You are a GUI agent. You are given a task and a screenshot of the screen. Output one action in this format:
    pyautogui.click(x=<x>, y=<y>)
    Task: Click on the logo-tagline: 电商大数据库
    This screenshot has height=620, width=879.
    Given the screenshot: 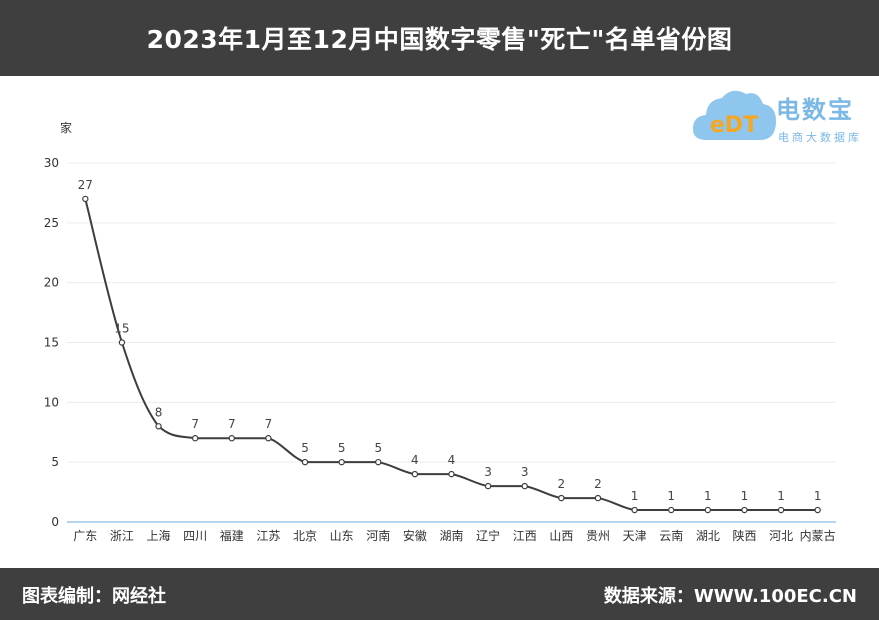 What is the action you would take?
    pyautogui.click(x=820, y=137)
    